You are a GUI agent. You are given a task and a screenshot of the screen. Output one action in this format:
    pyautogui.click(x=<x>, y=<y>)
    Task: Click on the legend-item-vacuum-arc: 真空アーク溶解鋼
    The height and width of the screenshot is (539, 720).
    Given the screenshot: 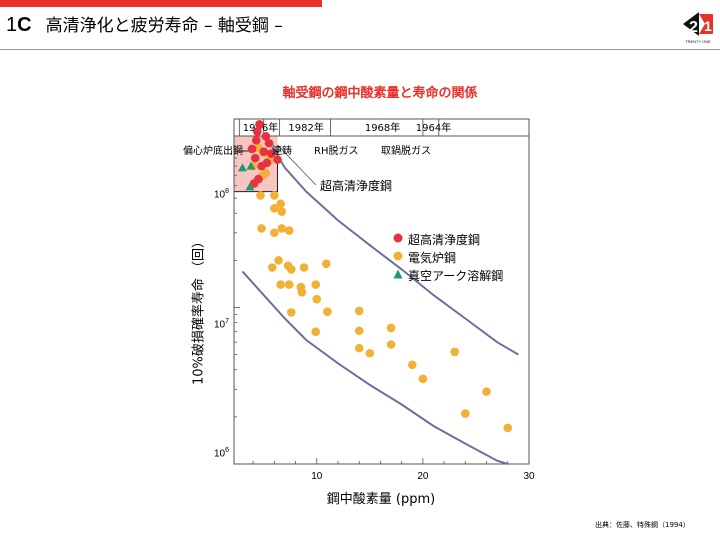 What is the action you would take?
    pyautogui.click(x=447, y=275)
    